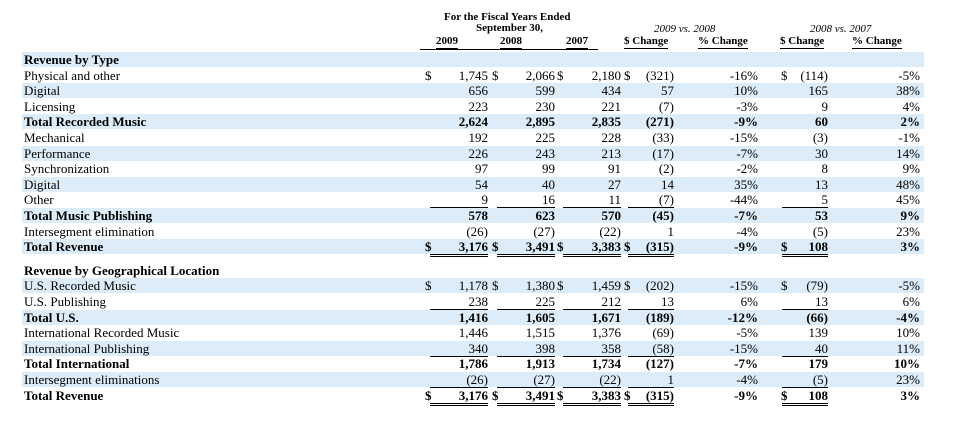 This screenshot has height=437, width=957. Describe the element at coordinates (747, 169) in the screenshot. I see `cell-p1: -2%` at that location.